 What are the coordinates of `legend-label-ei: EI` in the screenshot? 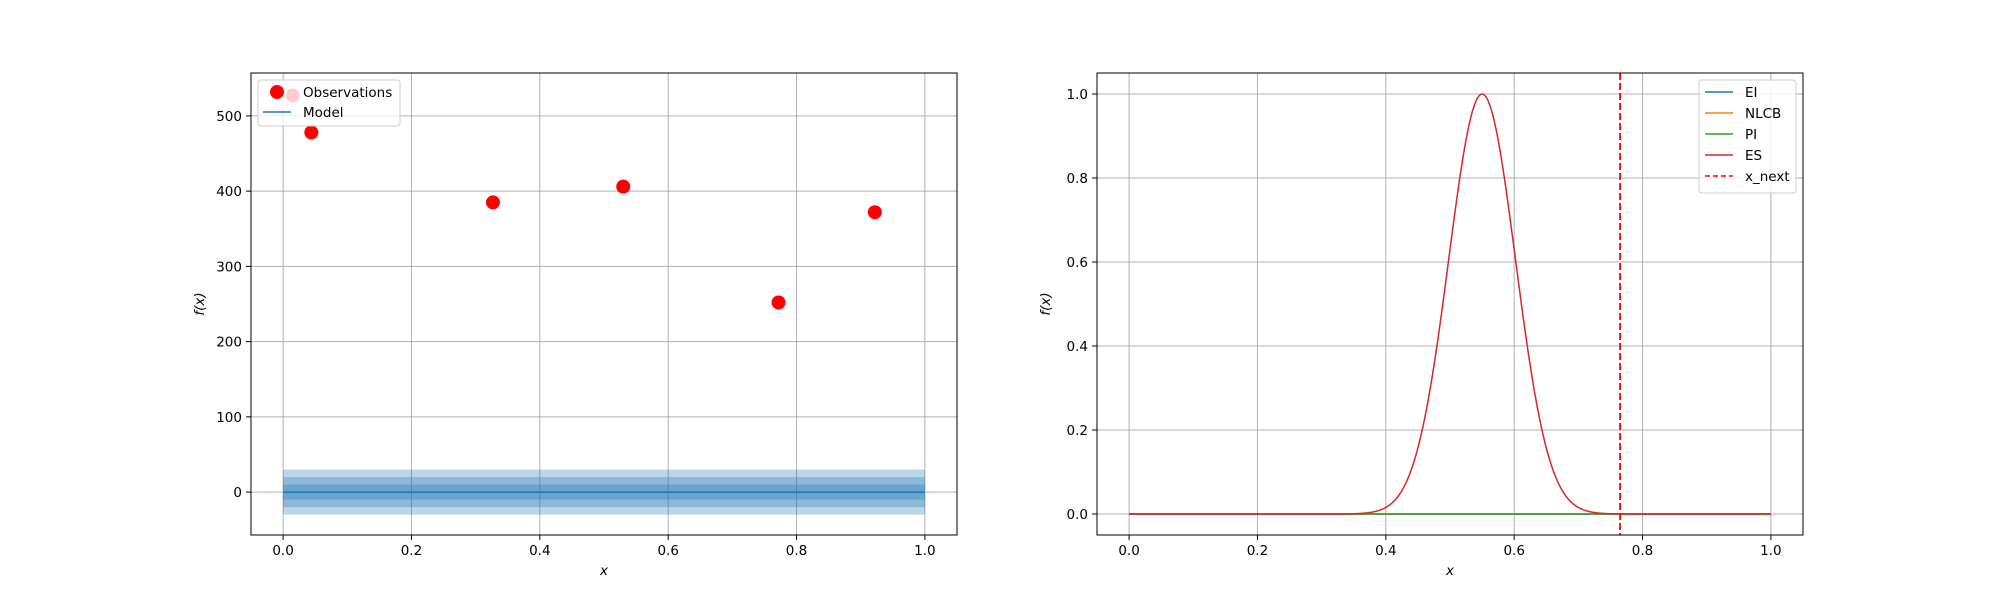 It's located at (1751, 93).